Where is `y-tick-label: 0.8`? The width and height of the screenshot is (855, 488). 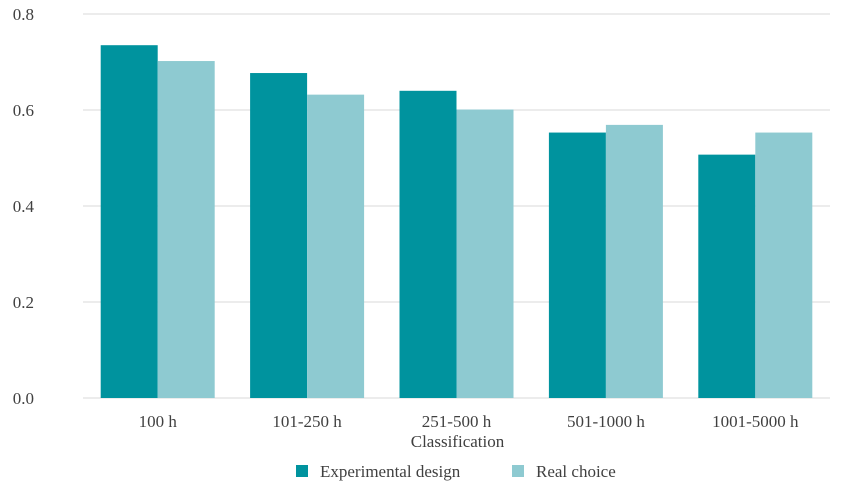
y-tick-label: 0.8 is located at coordinates (23, 14).